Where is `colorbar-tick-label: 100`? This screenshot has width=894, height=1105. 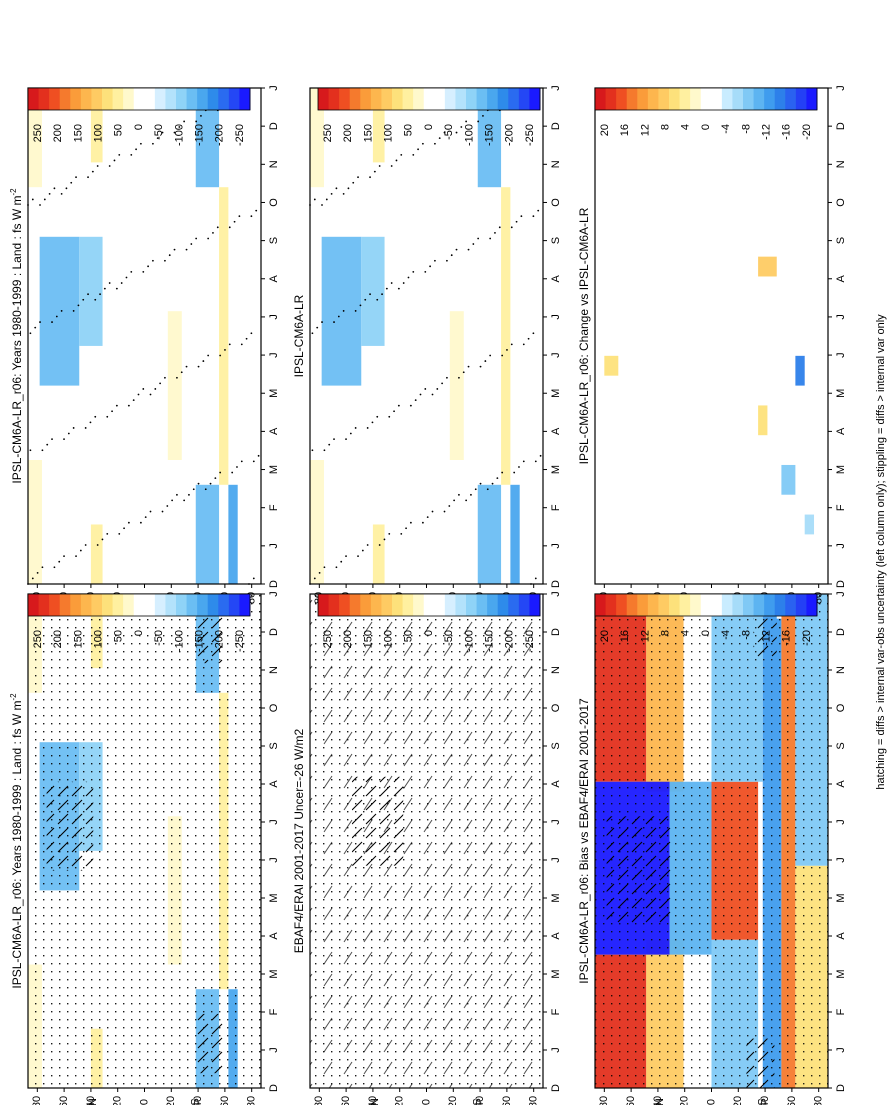 colorbar-tick-label: 100 is located at coordinates (389, 133).